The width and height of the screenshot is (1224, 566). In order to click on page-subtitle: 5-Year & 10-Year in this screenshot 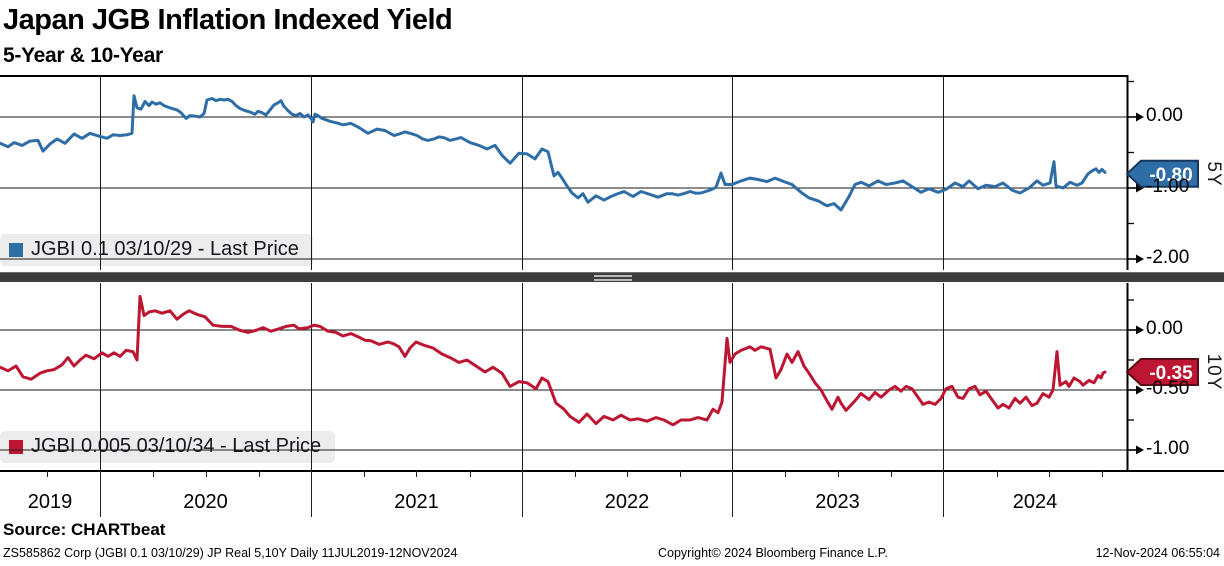, I will do `click(83, 55)`.